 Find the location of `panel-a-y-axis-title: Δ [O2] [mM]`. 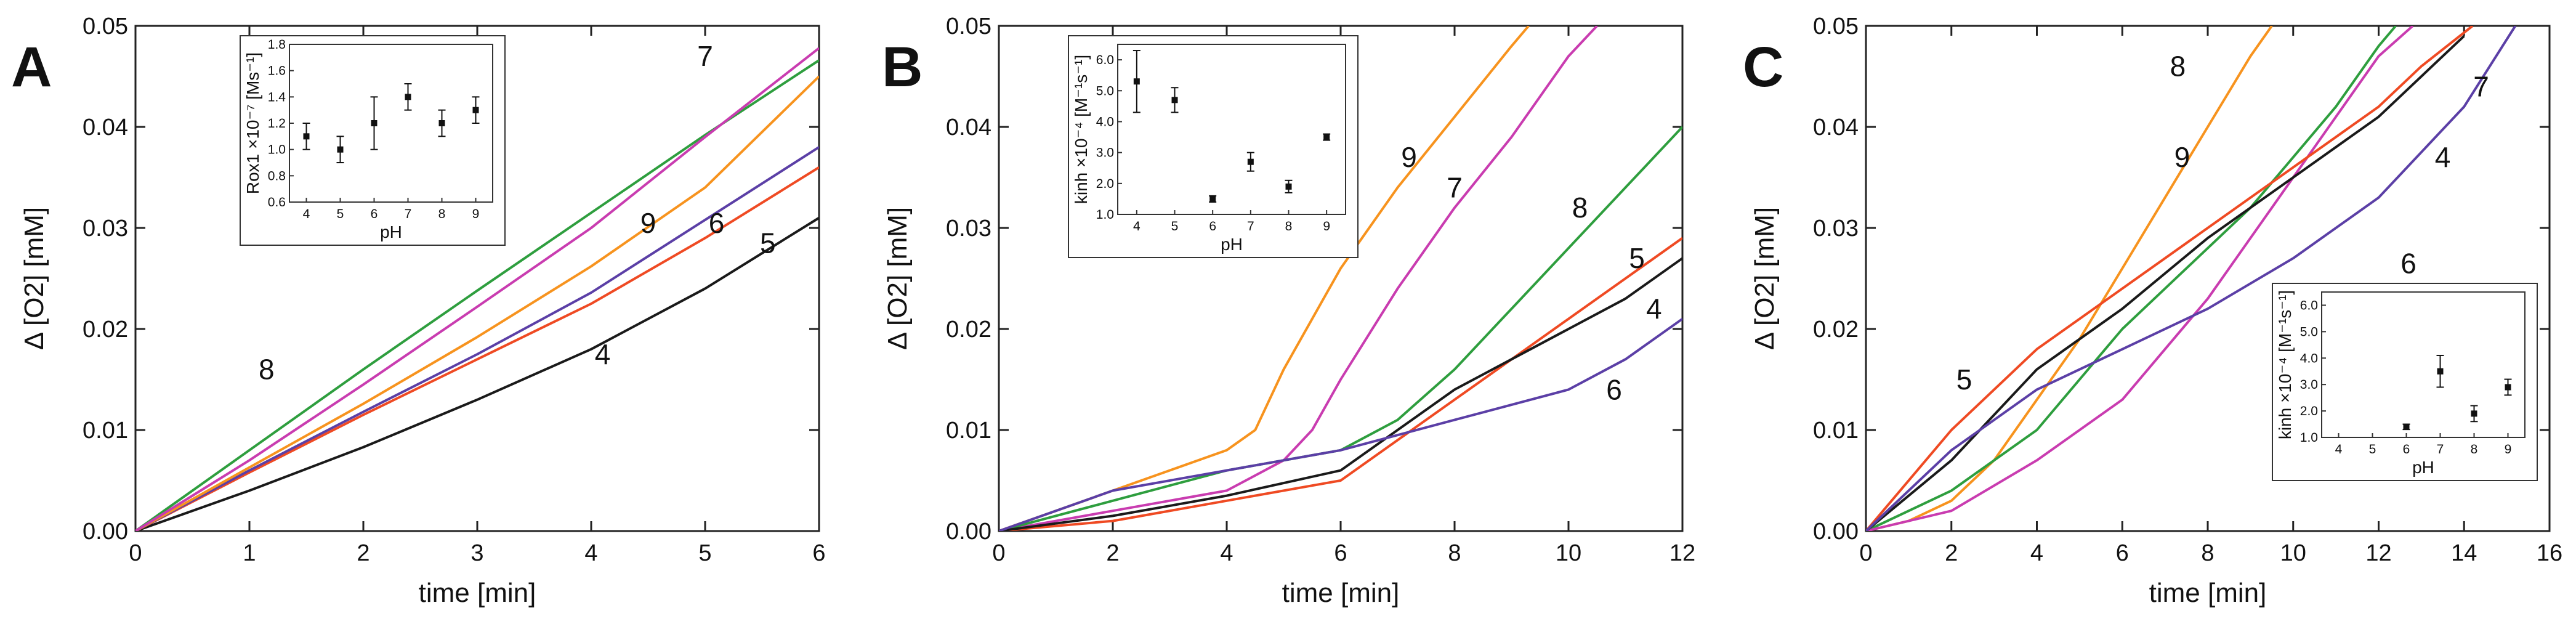

panel-a-y-axis-title: Δ [O2] [mM] is located at coordinates (34, 278).